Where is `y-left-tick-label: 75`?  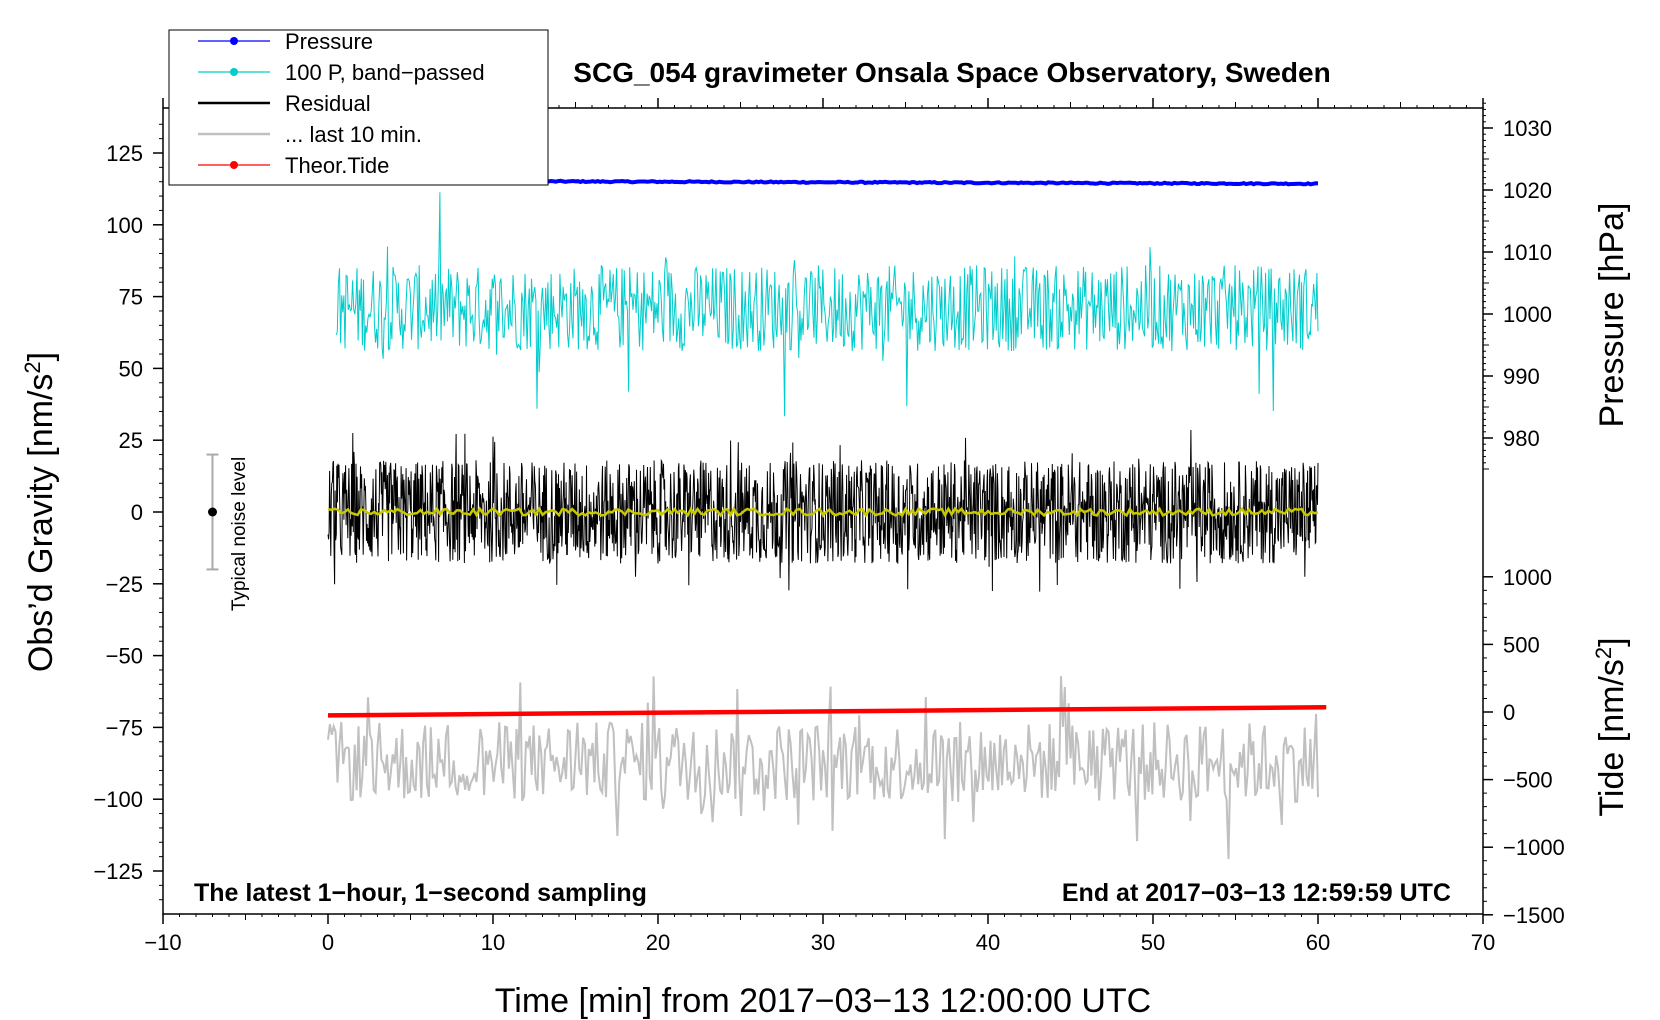
y-left-tick-label: 75 is located at coordinates (131, 297).